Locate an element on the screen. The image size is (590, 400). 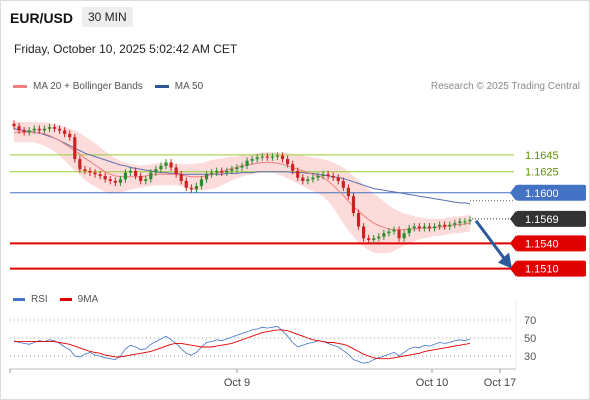
copyright-label: Research © 2025 Trading Central is located at coordinates (505, 86).